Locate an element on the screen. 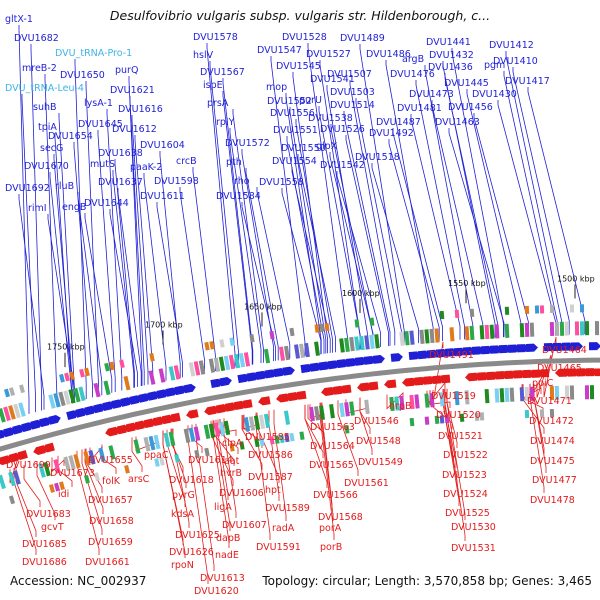 The width and height of the screenshot is (600, 600). reverse-gene-label: radA is located at coordinates (283, 528).